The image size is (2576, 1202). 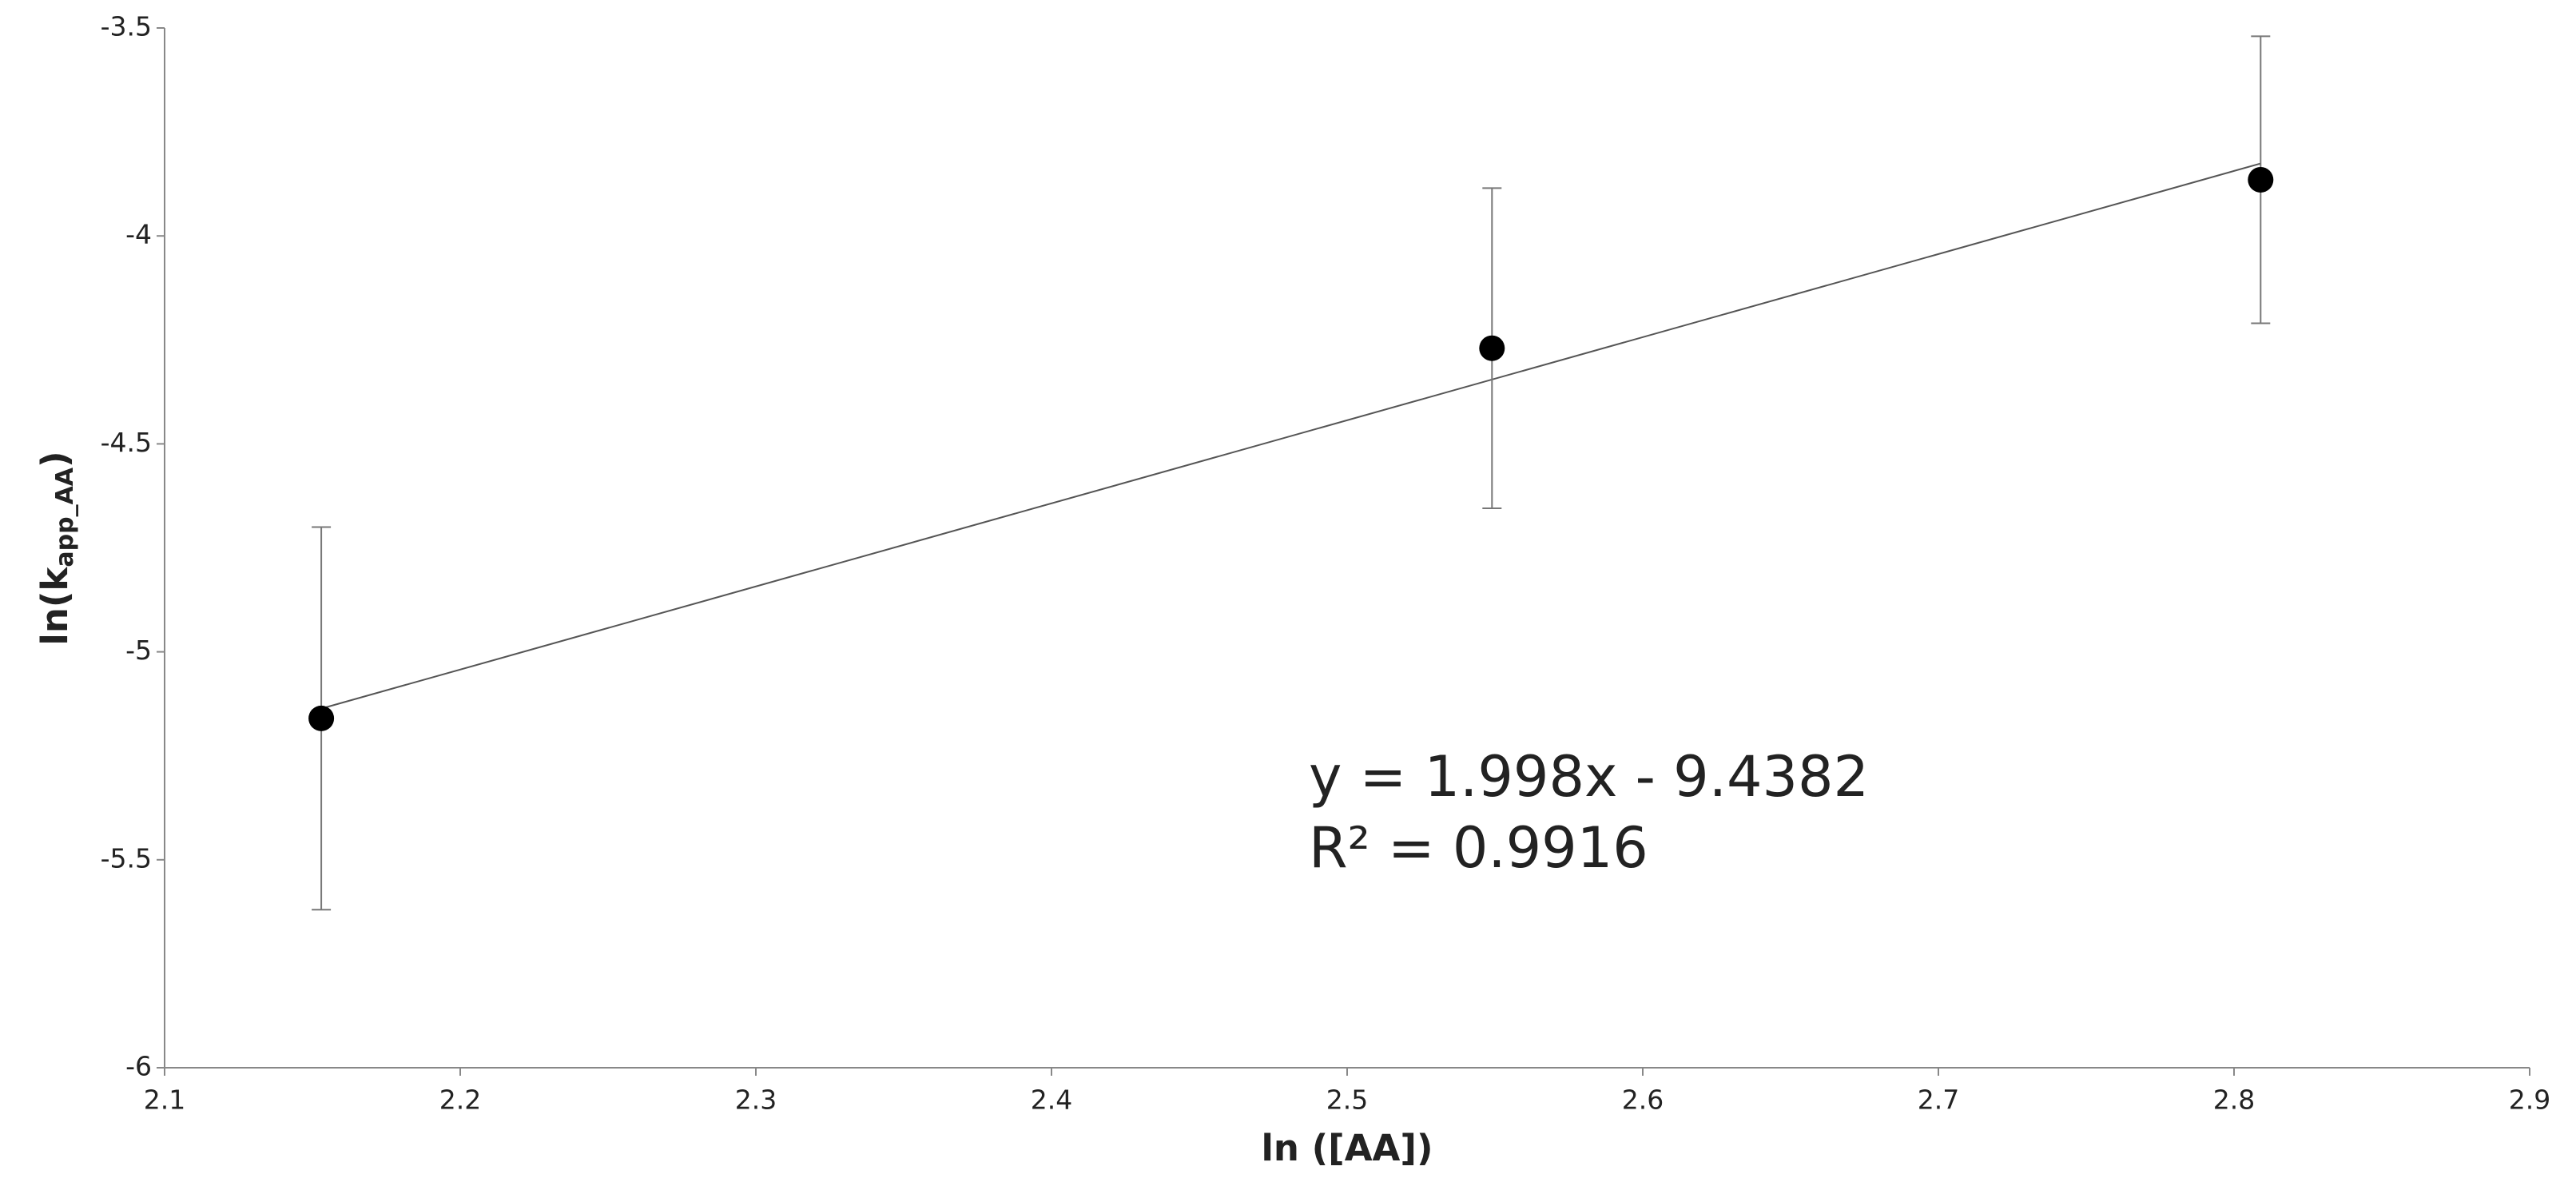 What do you see at coordinates (164, 1100) in the screenshot?
I see `x-tick-label: 2.1` at bounding box center [164, 1100].